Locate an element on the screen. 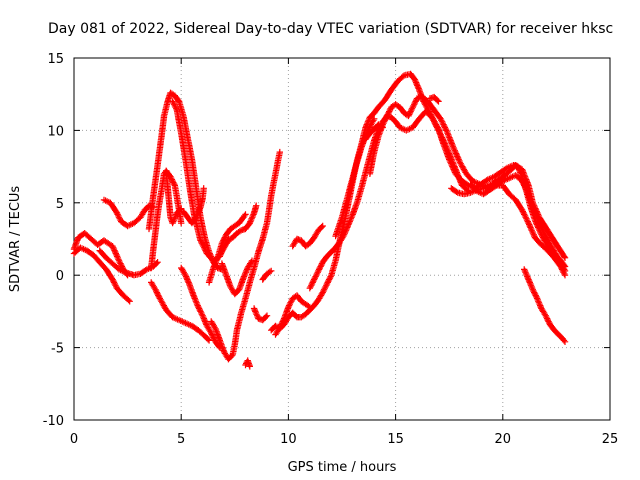 This screenshot has width=640, height=480. x-tick-label: 0 is located at coordinates (74, 439).